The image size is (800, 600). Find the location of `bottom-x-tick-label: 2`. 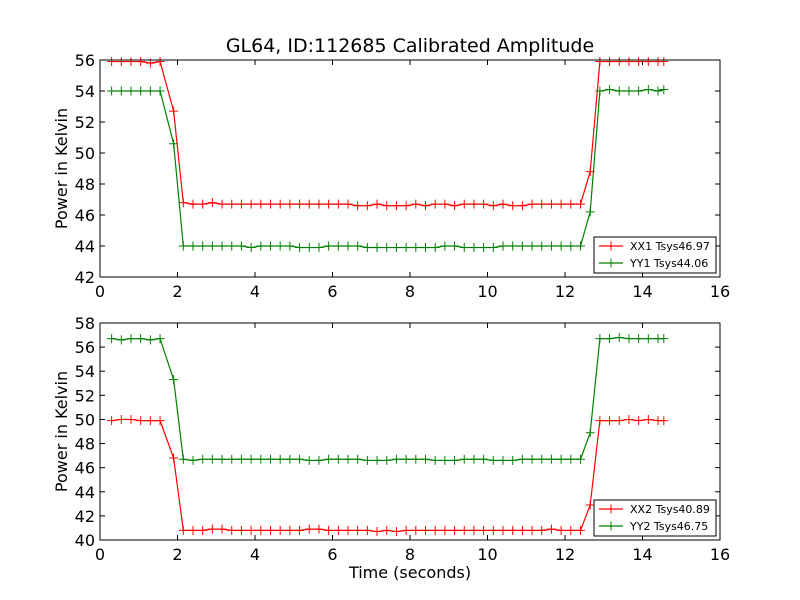

bottom-x-tick-label: 2 is located at coordinates (177, 554).